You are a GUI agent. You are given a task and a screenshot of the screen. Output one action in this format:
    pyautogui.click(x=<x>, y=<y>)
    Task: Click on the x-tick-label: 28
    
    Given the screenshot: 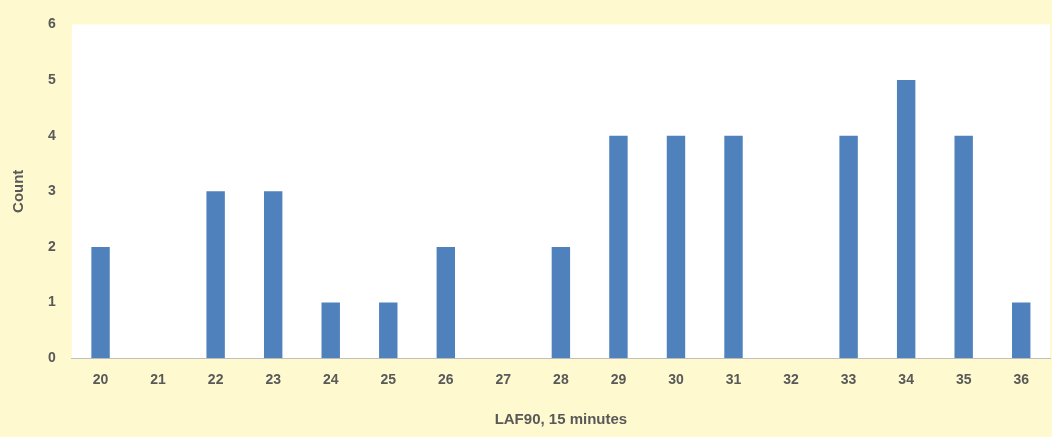 What is the action you would take?
    pyautogui.click(x=561, y=379)
    